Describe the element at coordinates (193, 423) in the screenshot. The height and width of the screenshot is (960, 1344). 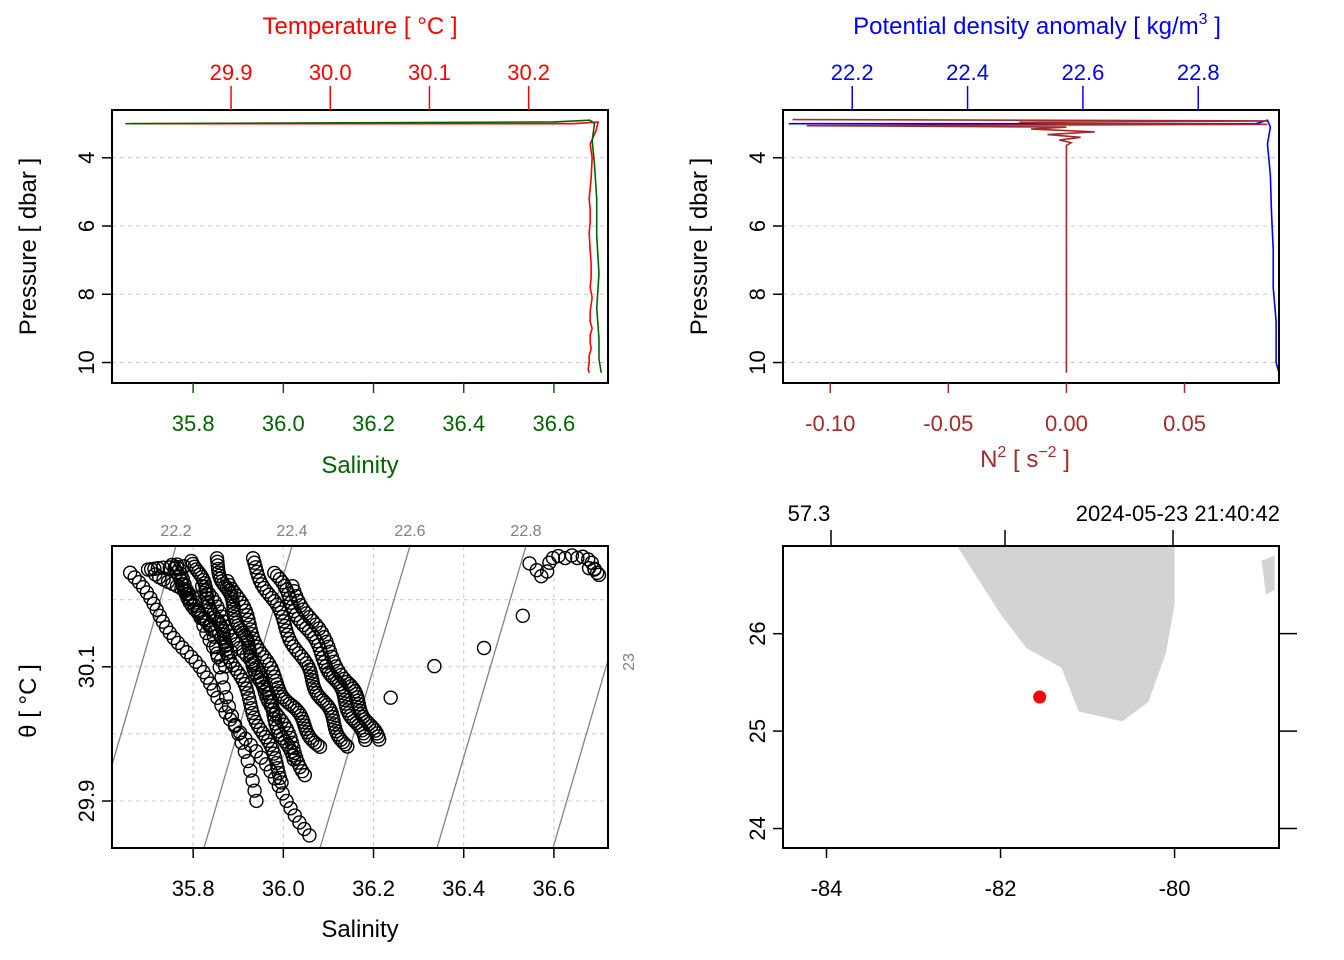
I see `salinity-tick-label: 35.8` at that location.